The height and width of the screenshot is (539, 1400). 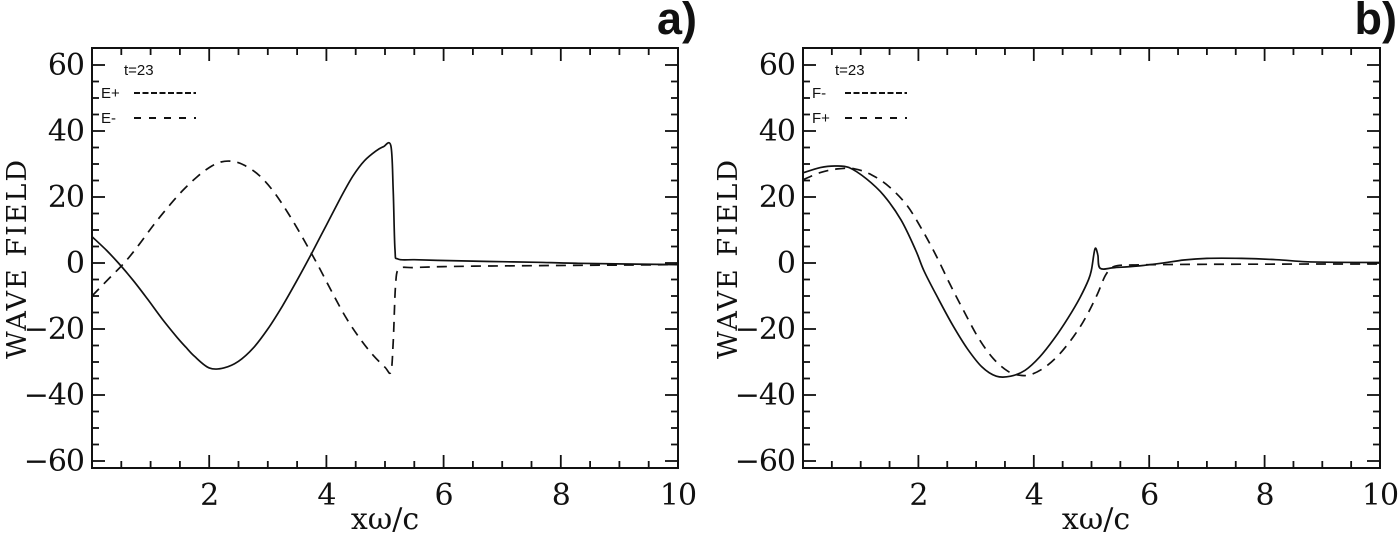 I want to click on x-axis-title-b: xω/c, so click(x=1096, y=519).